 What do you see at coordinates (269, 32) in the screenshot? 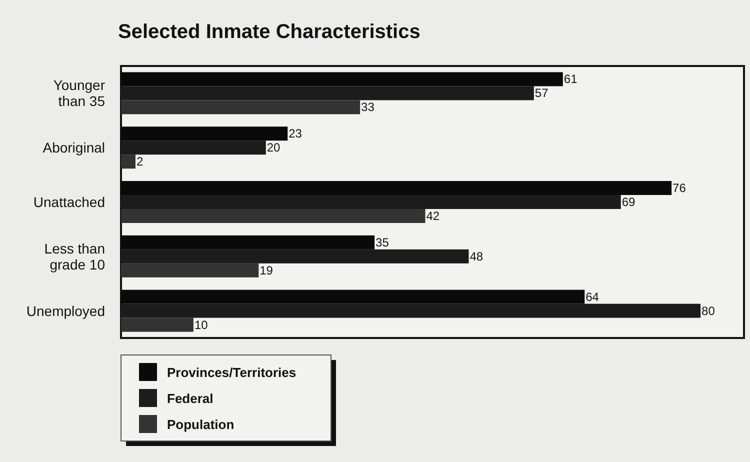
I see `chart-title: Selected Inmate Characteristics` at bounding box center [269, 32].